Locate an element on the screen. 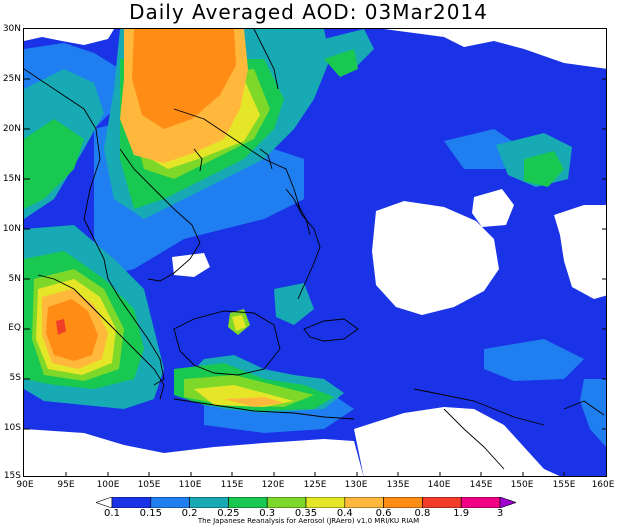  colorbar-label: 0.25 is located at coordinates (228, 513).